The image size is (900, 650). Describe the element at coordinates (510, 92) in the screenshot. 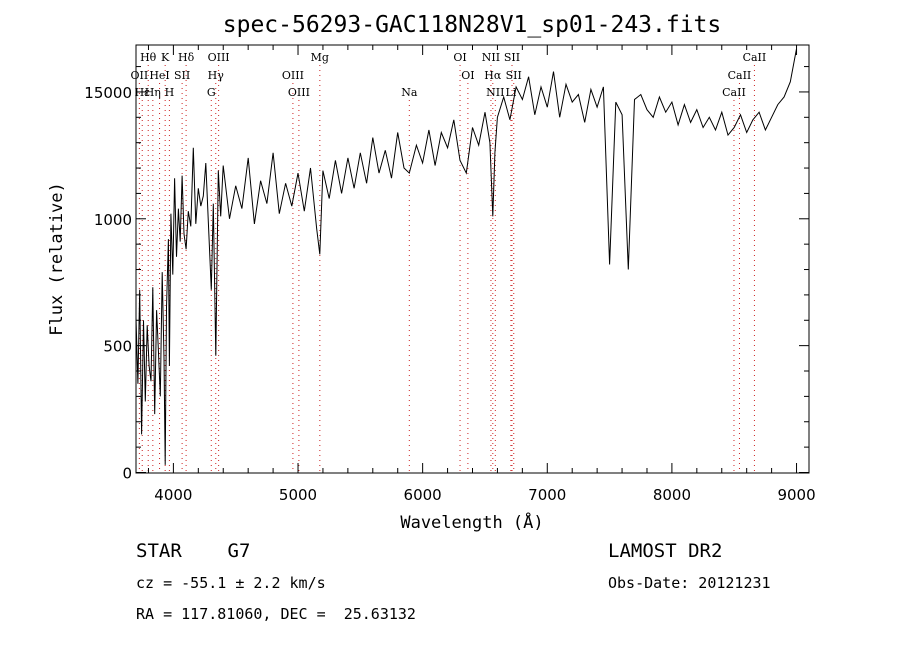

I see `line-marker-label: Li` at that location.